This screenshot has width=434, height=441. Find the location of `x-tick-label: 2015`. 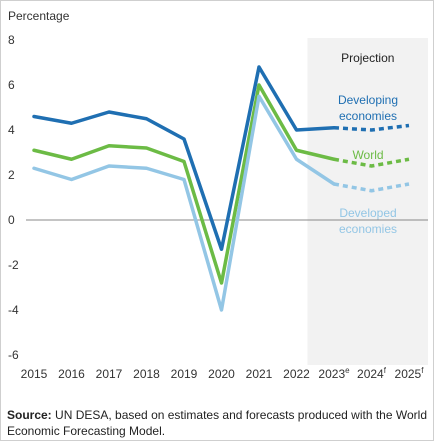

x-tick-label: 2015 is located at coordinates (34, 374).